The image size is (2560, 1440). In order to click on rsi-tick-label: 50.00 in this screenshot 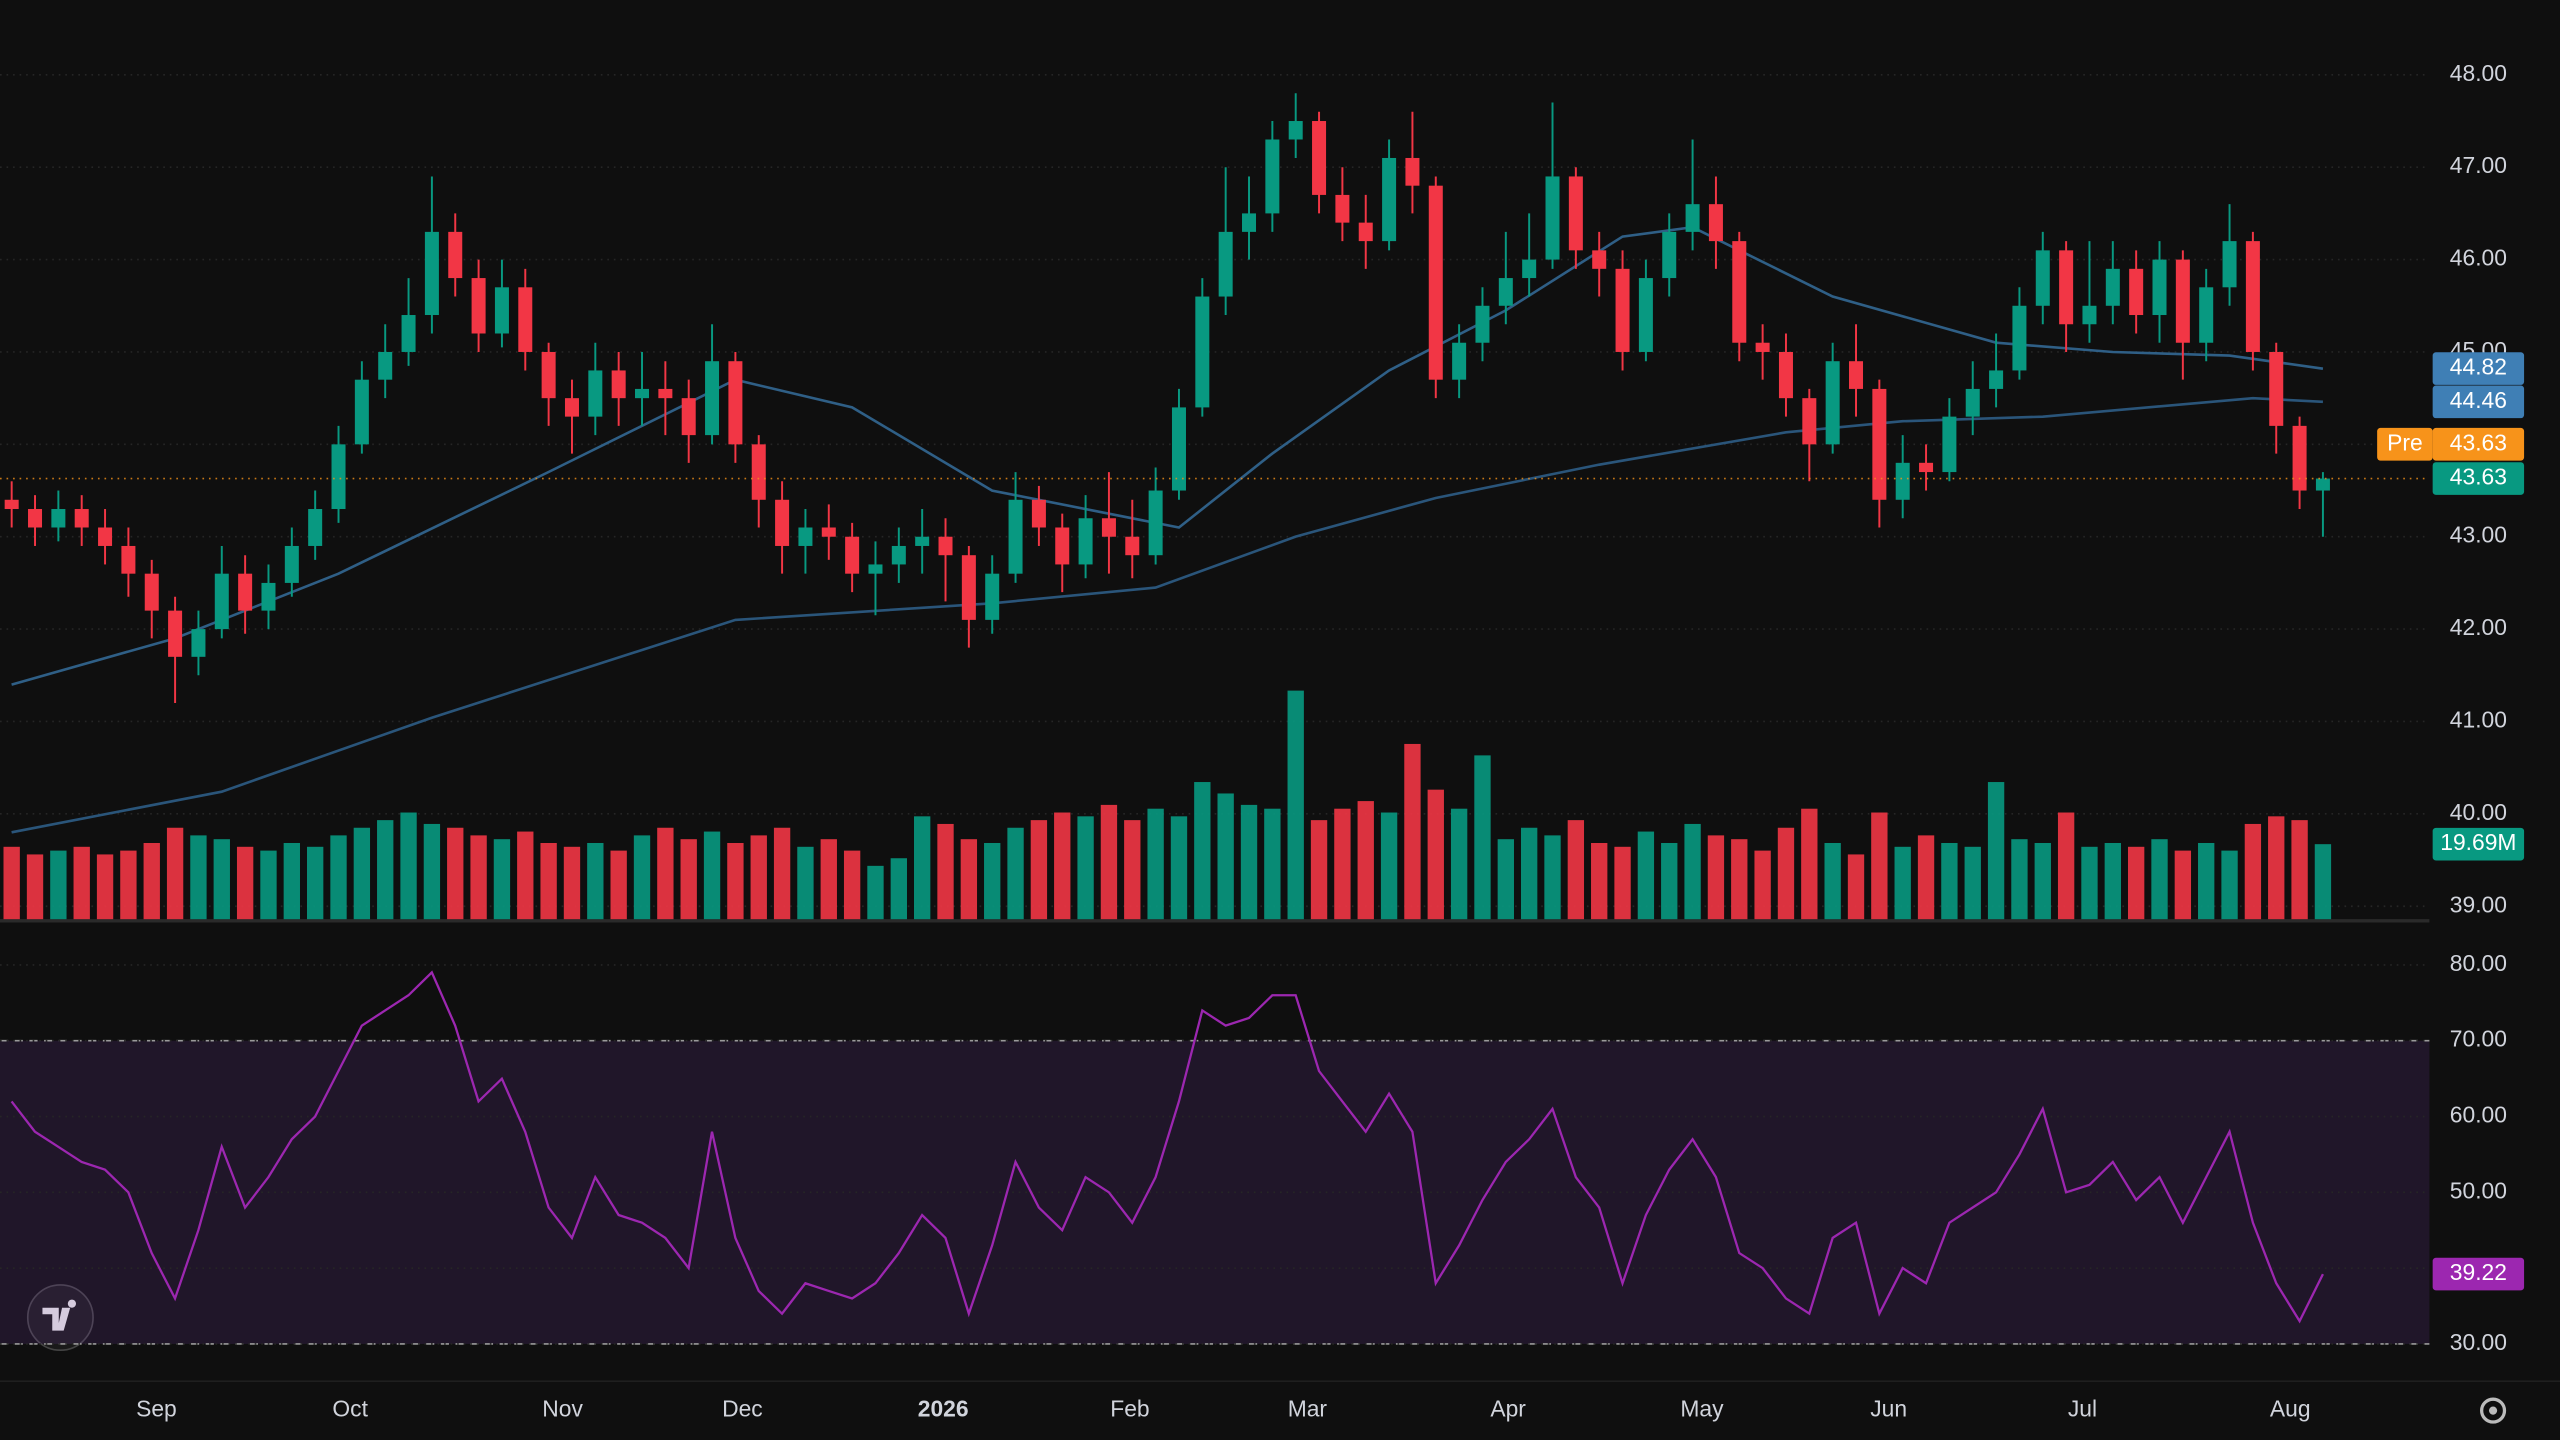, I will do `click(2478, 1190)`.